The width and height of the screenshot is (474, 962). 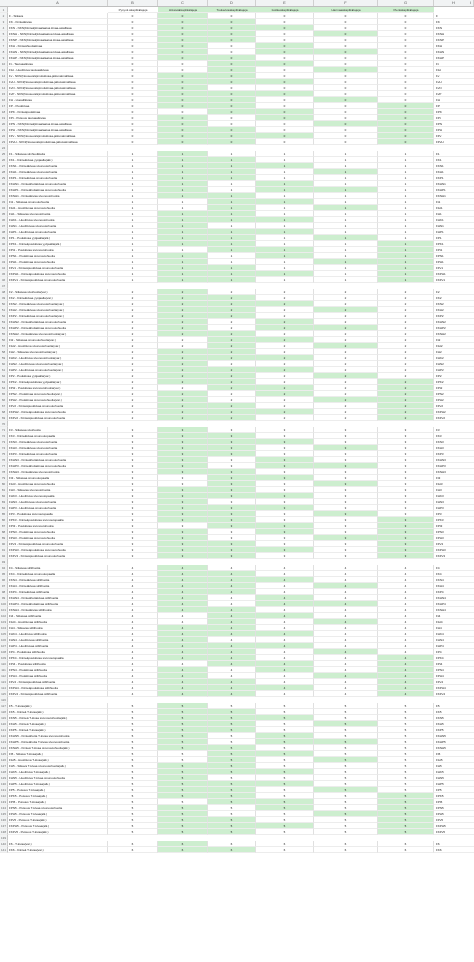 What do you see at coordinates (454, 142) in the screenshot?
I see `item-code: FPvH` at bounding box center [454, 142].